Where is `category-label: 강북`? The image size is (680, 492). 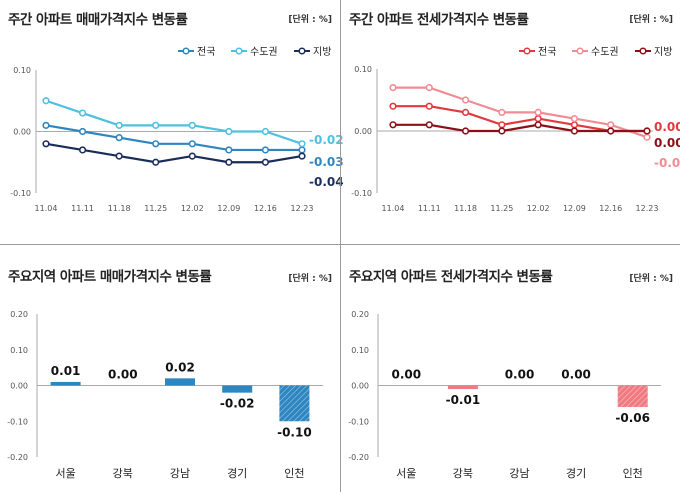 category-label: 강북 is located at coordinates (123, 473).